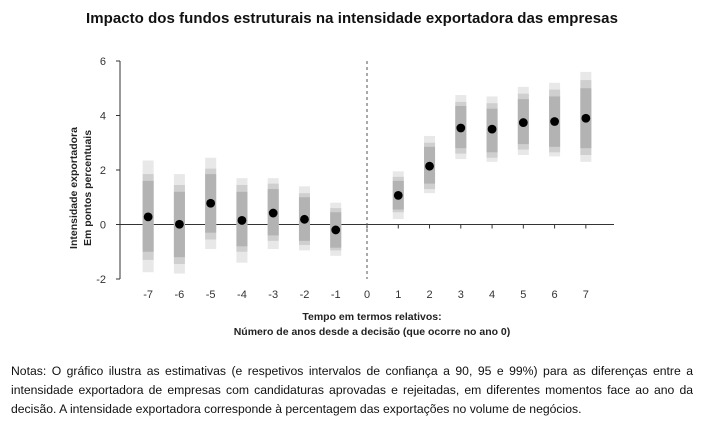  What do you see at coordinates (148, 295) in the screenshot?
I see `x-tick-label: -7` at bounding box center [148, 295].